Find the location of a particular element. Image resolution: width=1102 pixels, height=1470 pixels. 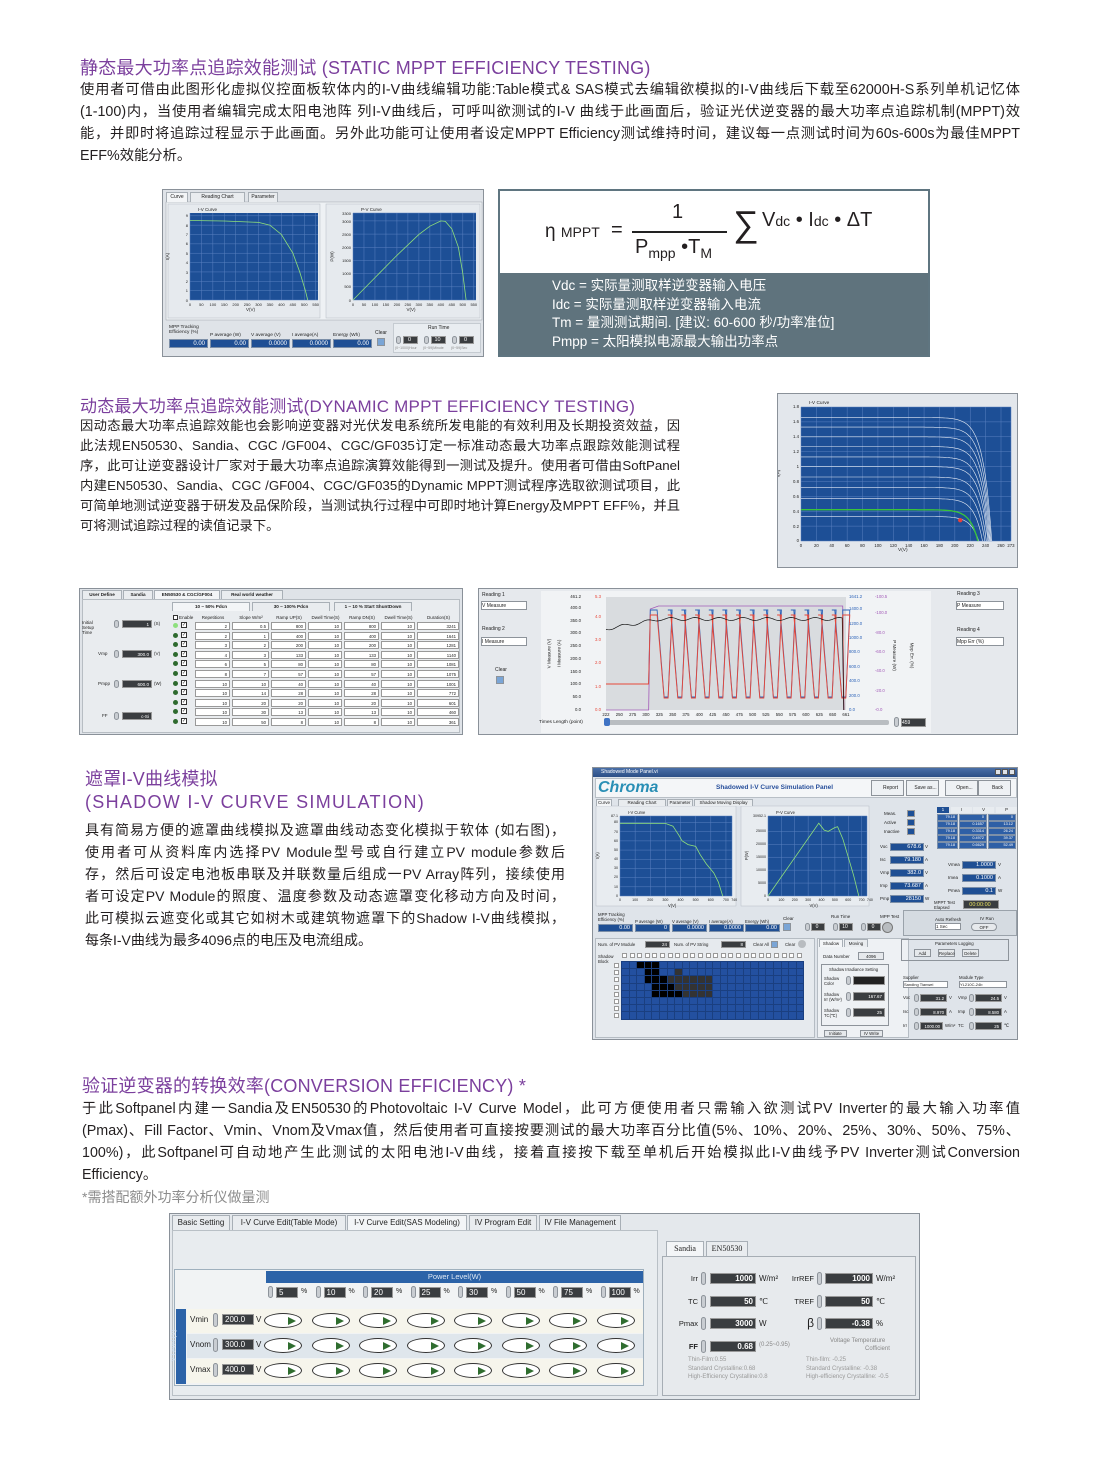

table-cell: 28 is located at coordinates (361, 693).